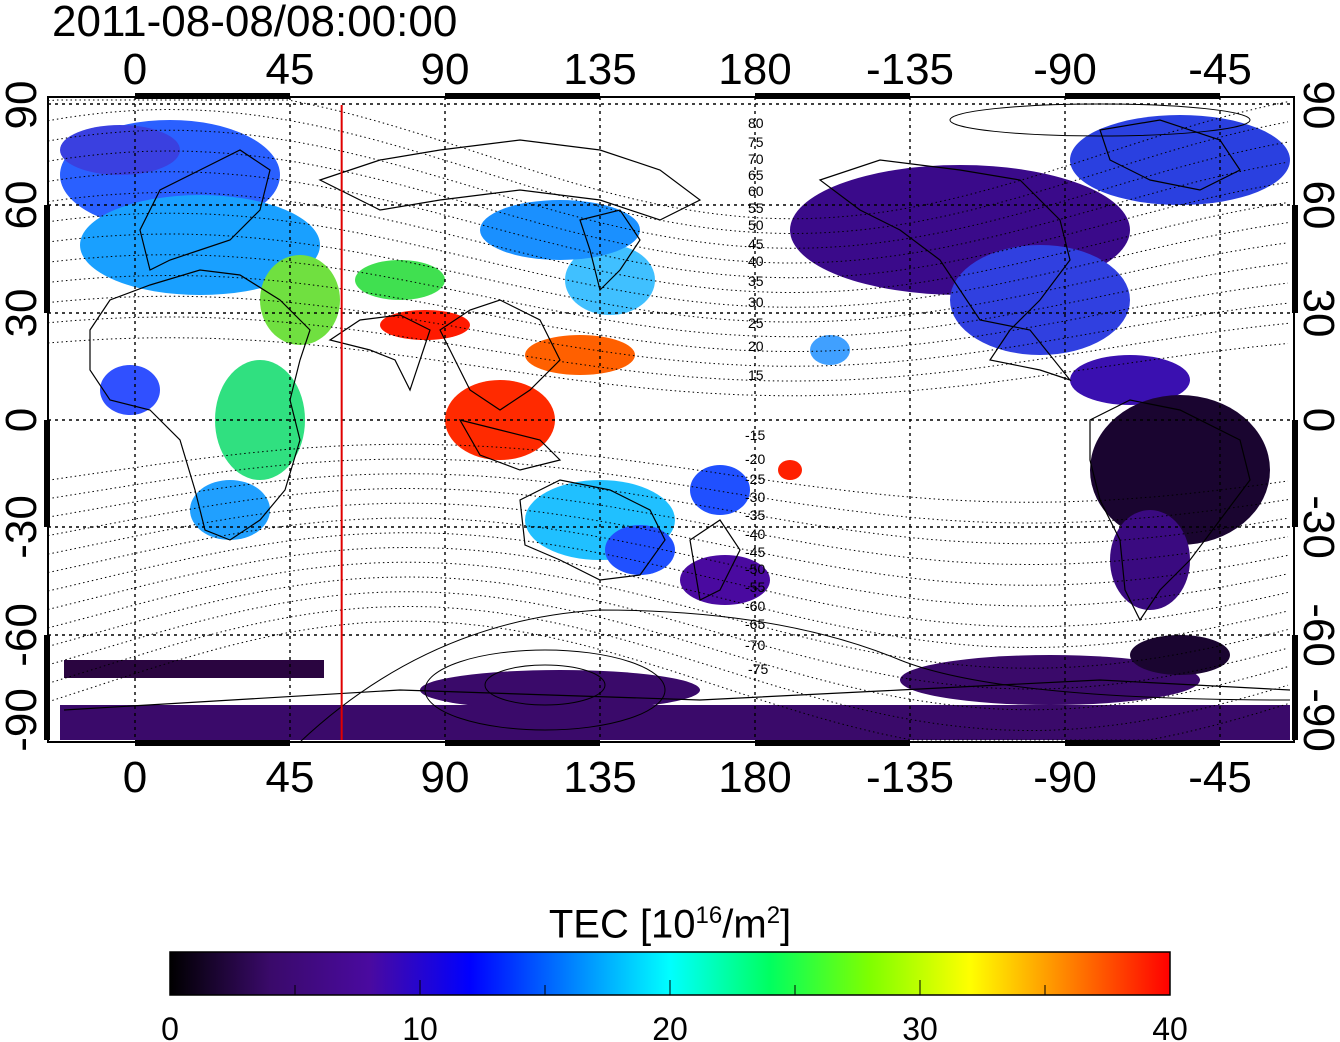 Image resolution: width=1340 pixels, height=1042 pixels. I want to click on bottom-lon-label: 45, so click(290, 777).